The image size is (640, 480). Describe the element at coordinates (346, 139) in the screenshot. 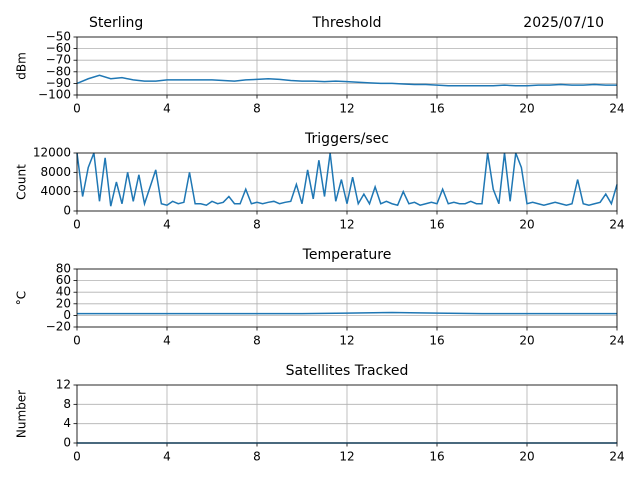

I see `subplot-title: Triggers/sec` at that location.